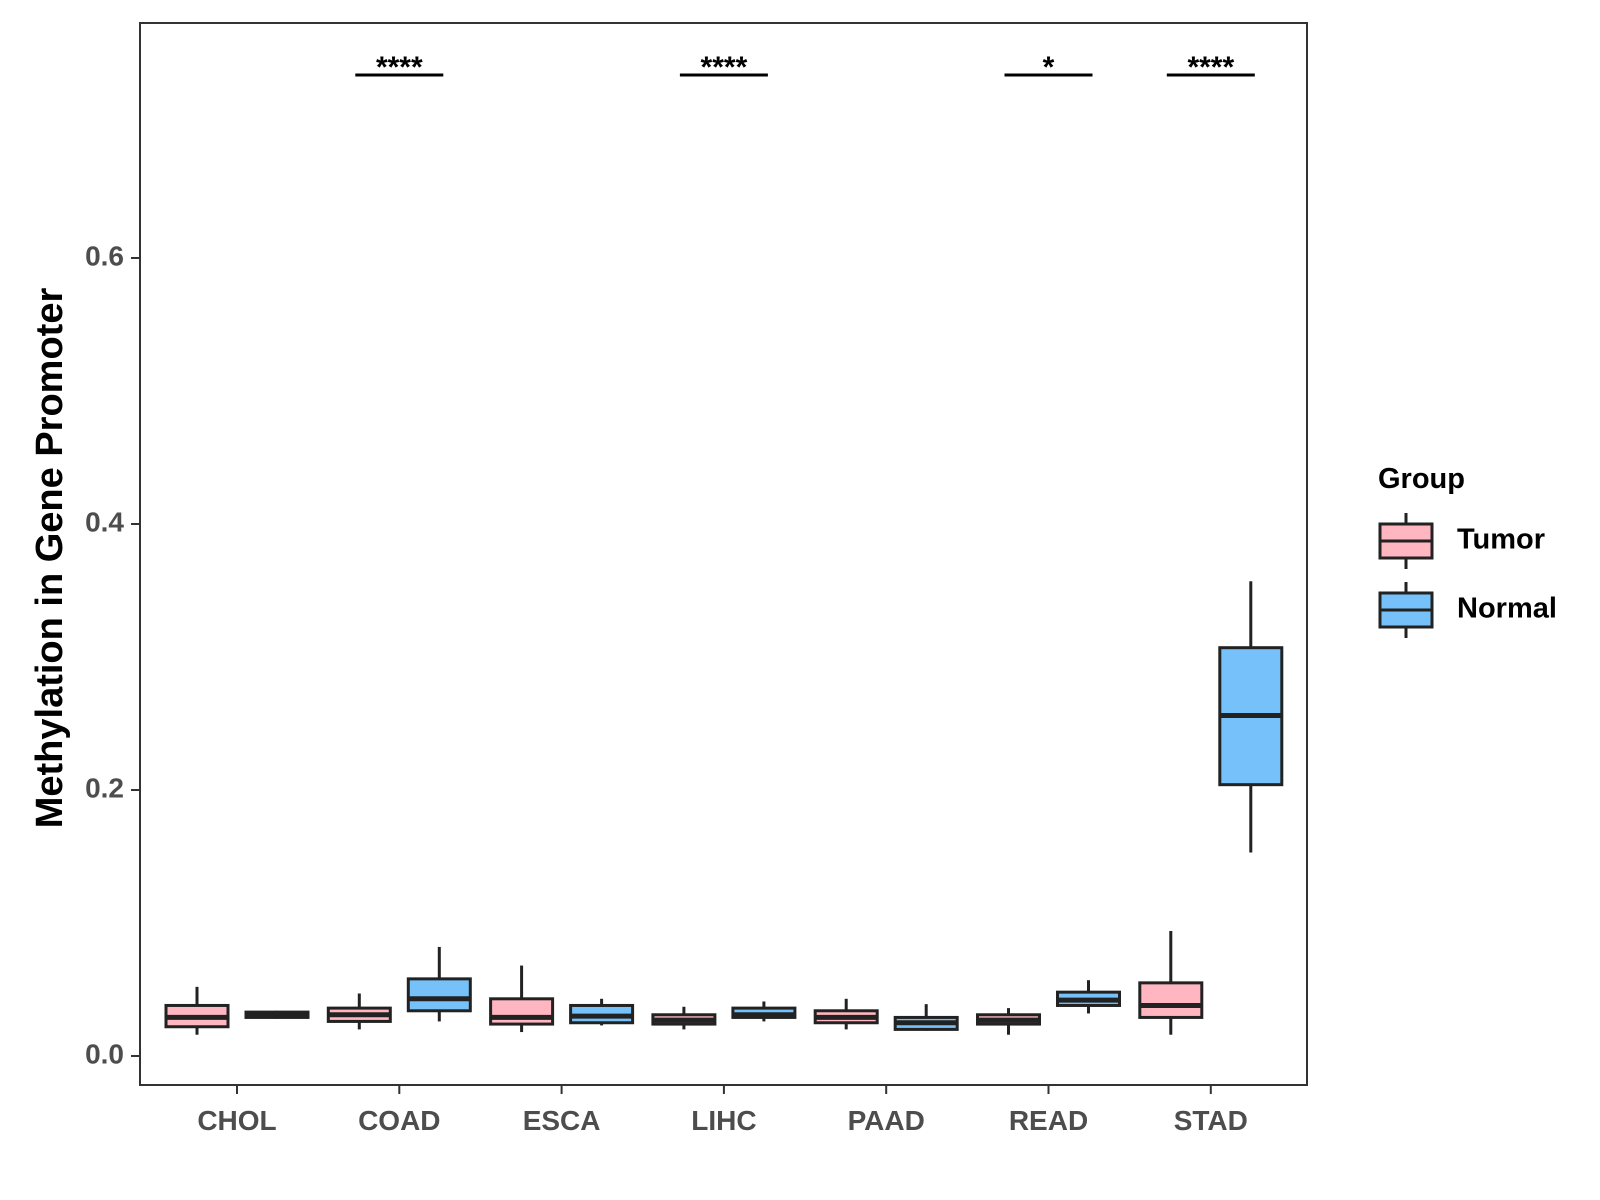 The width and height of the screenshot is (1600, 1200). What do you see at coordinates (1501, 540) in the screenshot?
I see `legend-label: Tumor` at bounding box center [1501, 540].